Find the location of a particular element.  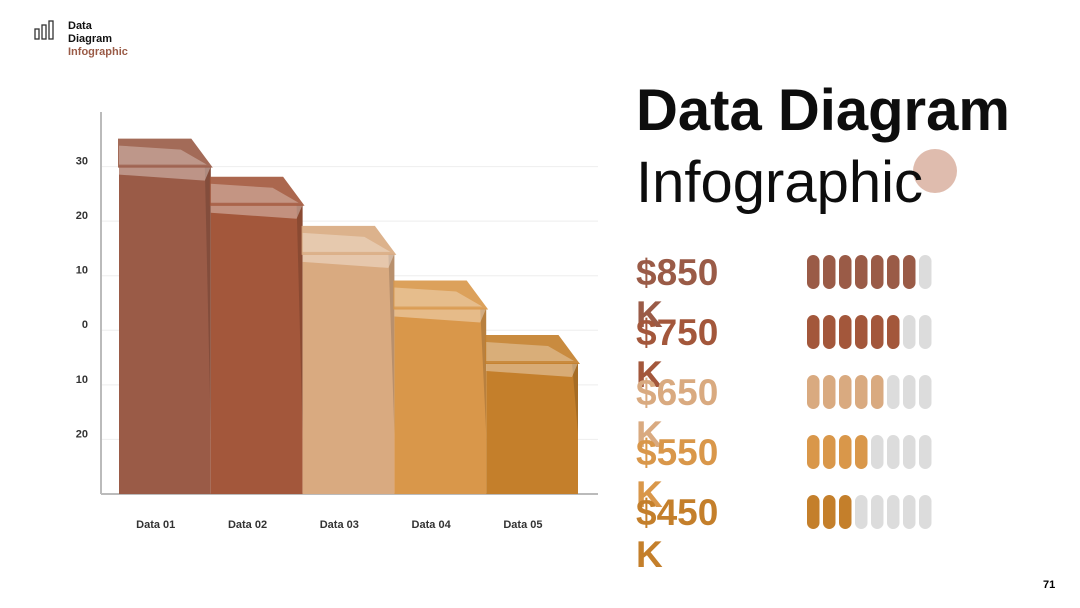

x-tick-label: Data 02 is located at coordinates (247, 525).